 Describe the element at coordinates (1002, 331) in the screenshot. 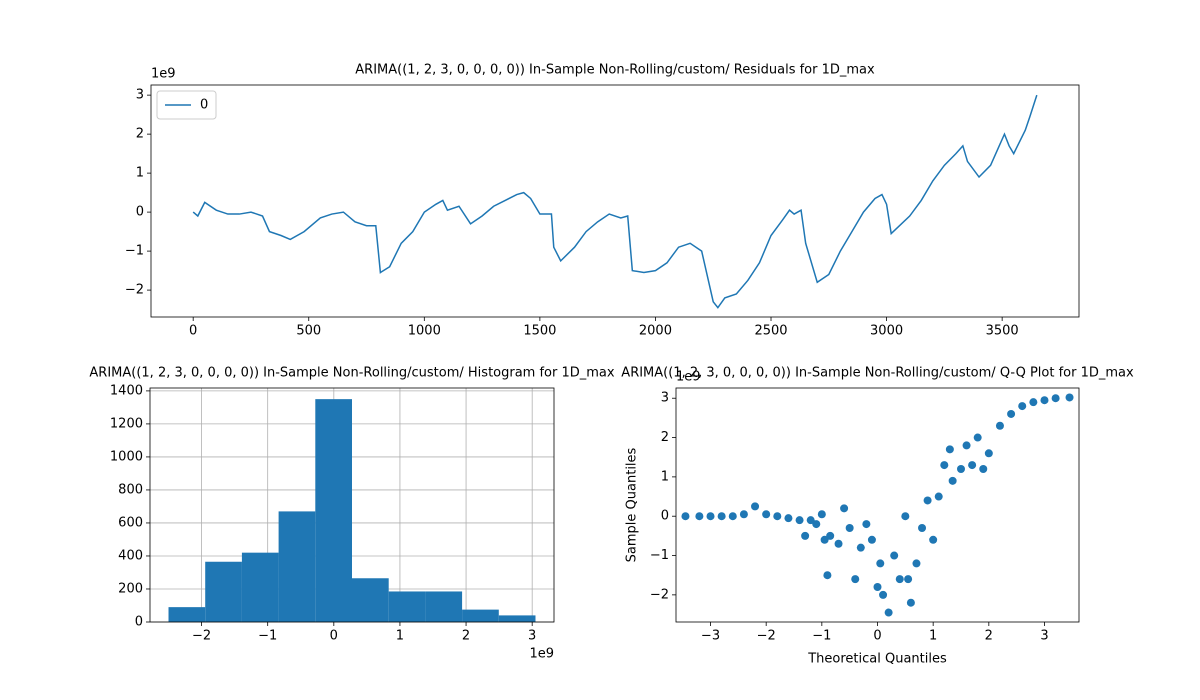

I see `x-tick-label: 3500` at that location.